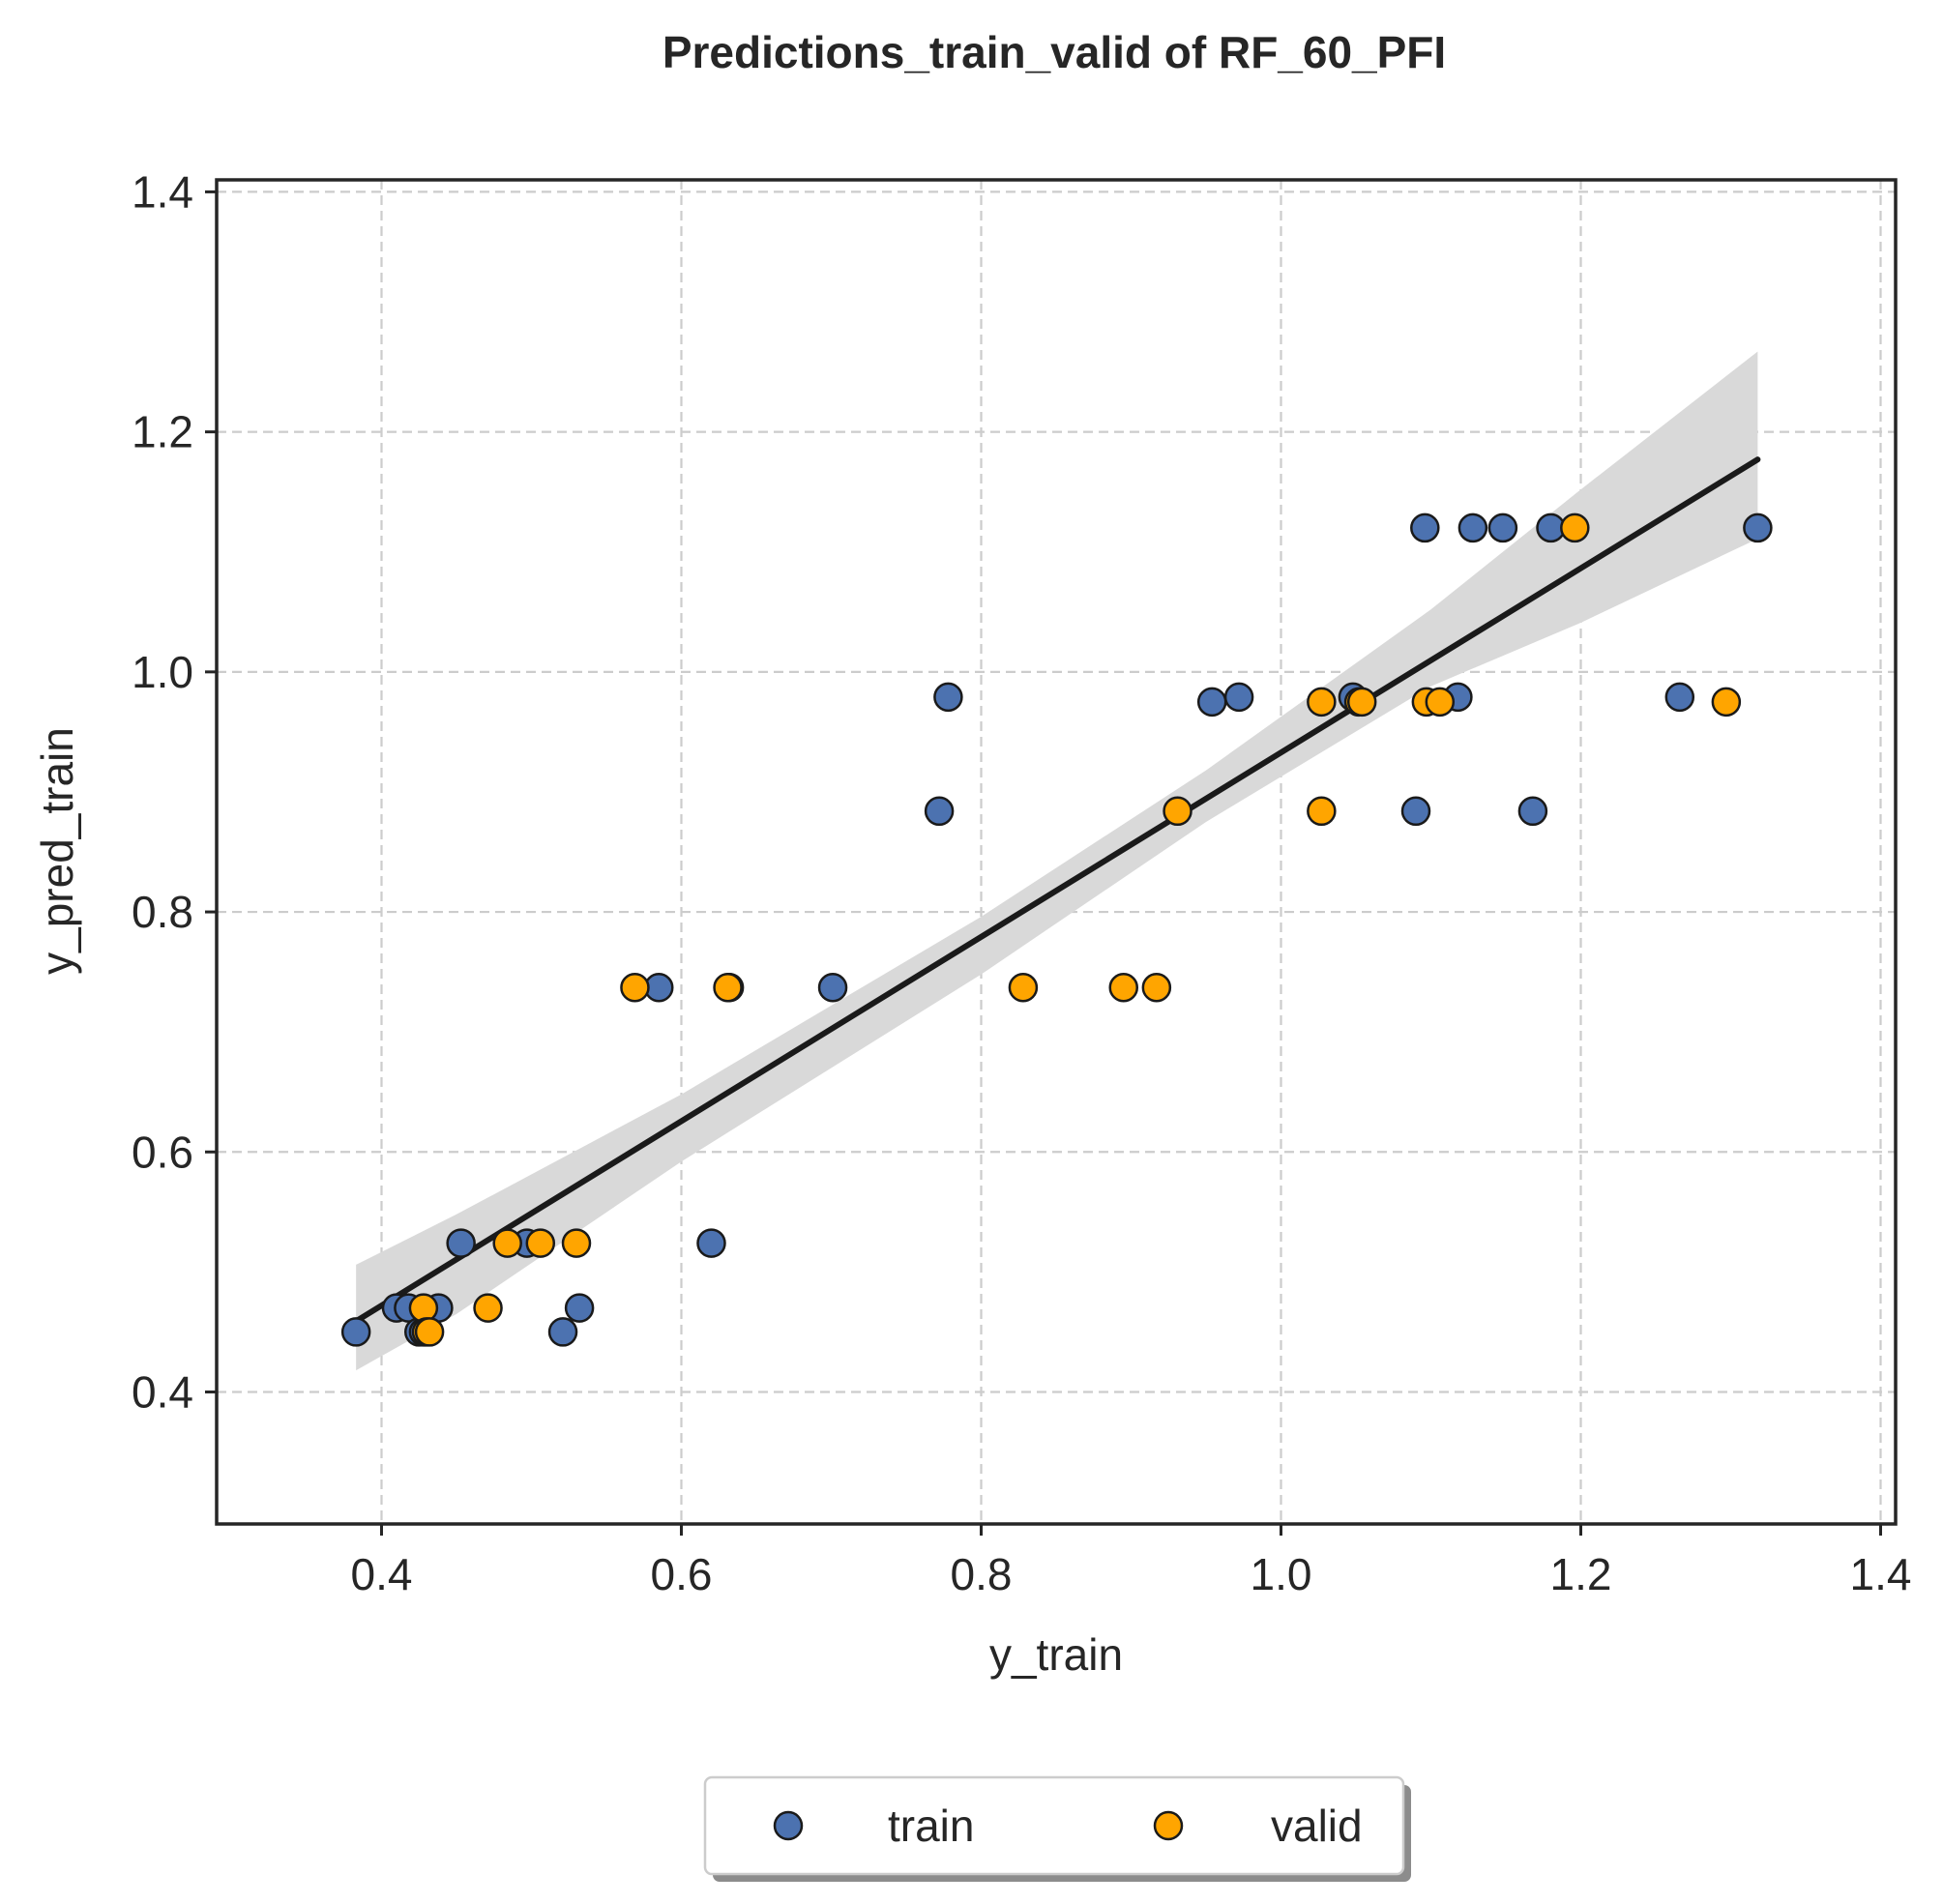  I want to click on x-tick-label: 0.4, so click(382, 1574).